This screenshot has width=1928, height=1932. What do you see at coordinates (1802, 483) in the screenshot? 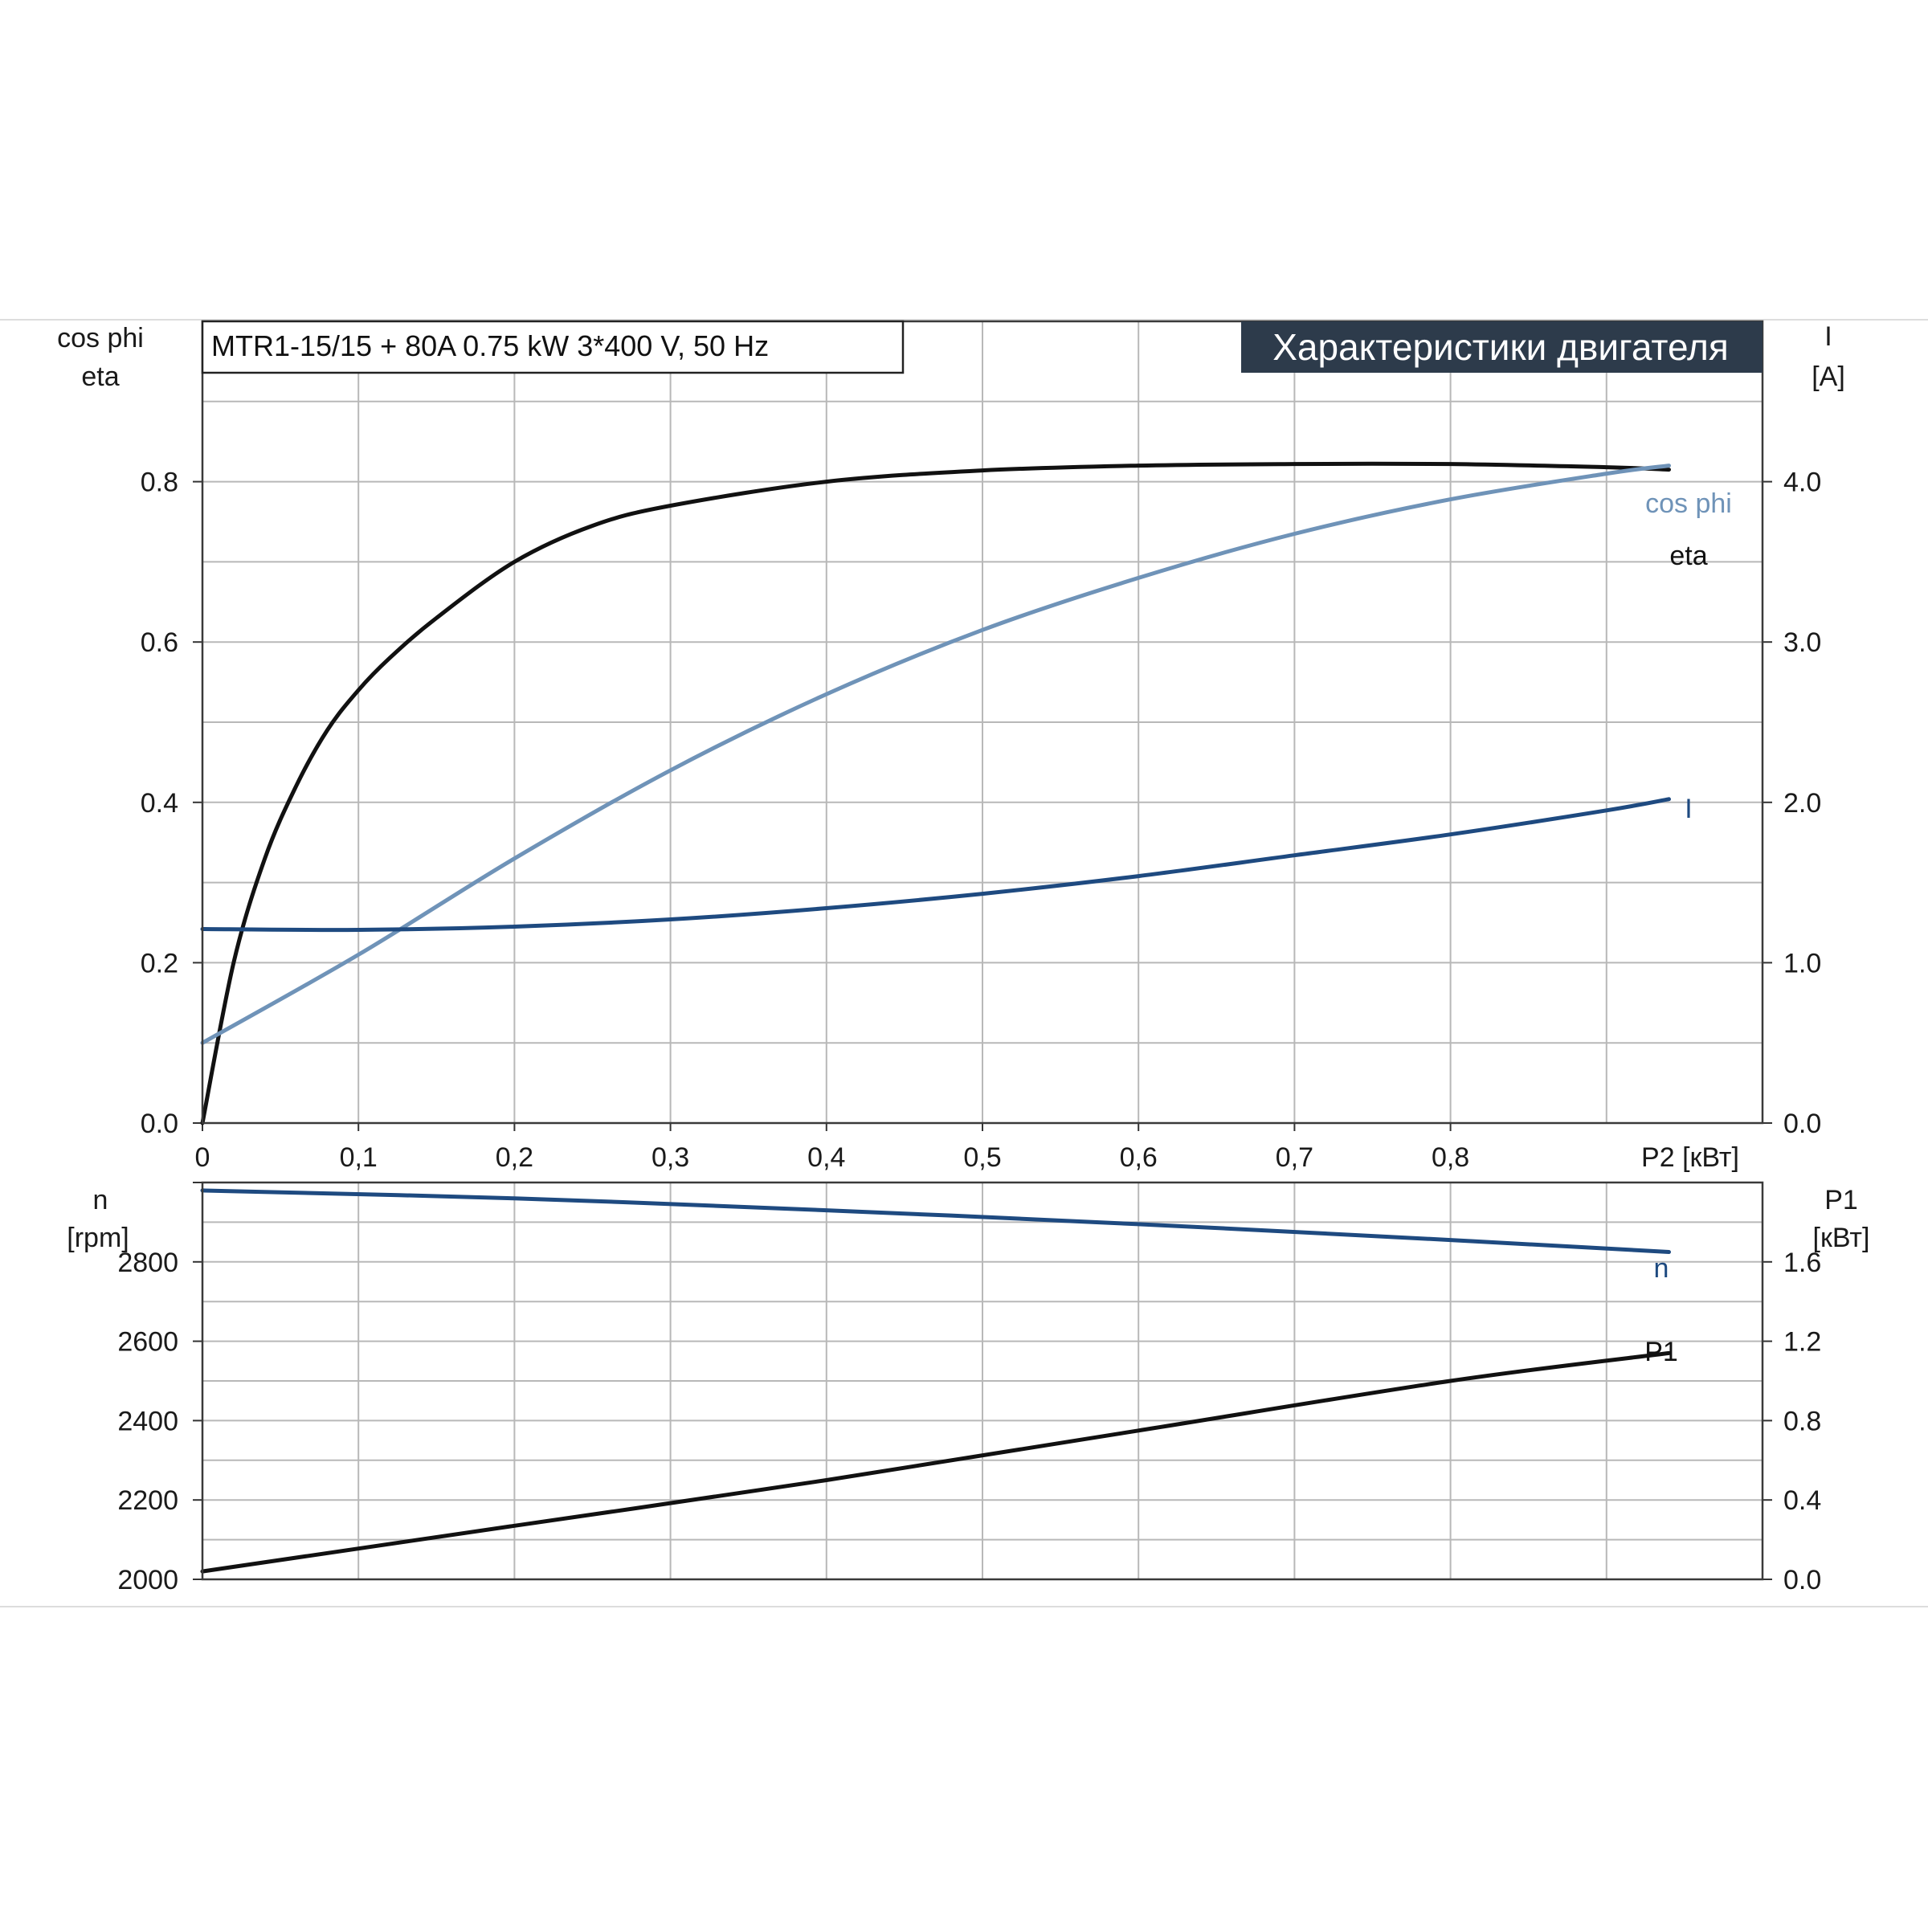
I see `top-right-tick-label: 4.0` at bounding box center [1802, 483].